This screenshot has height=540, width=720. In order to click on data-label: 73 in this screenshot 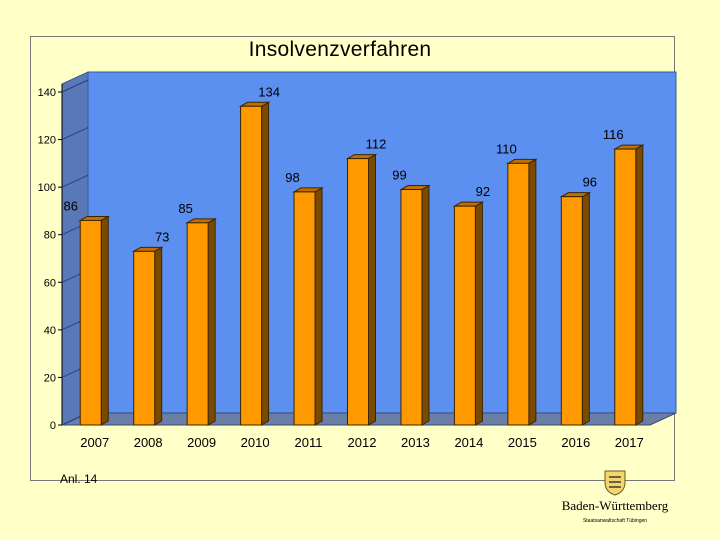, I will do `click(162, 236)`.